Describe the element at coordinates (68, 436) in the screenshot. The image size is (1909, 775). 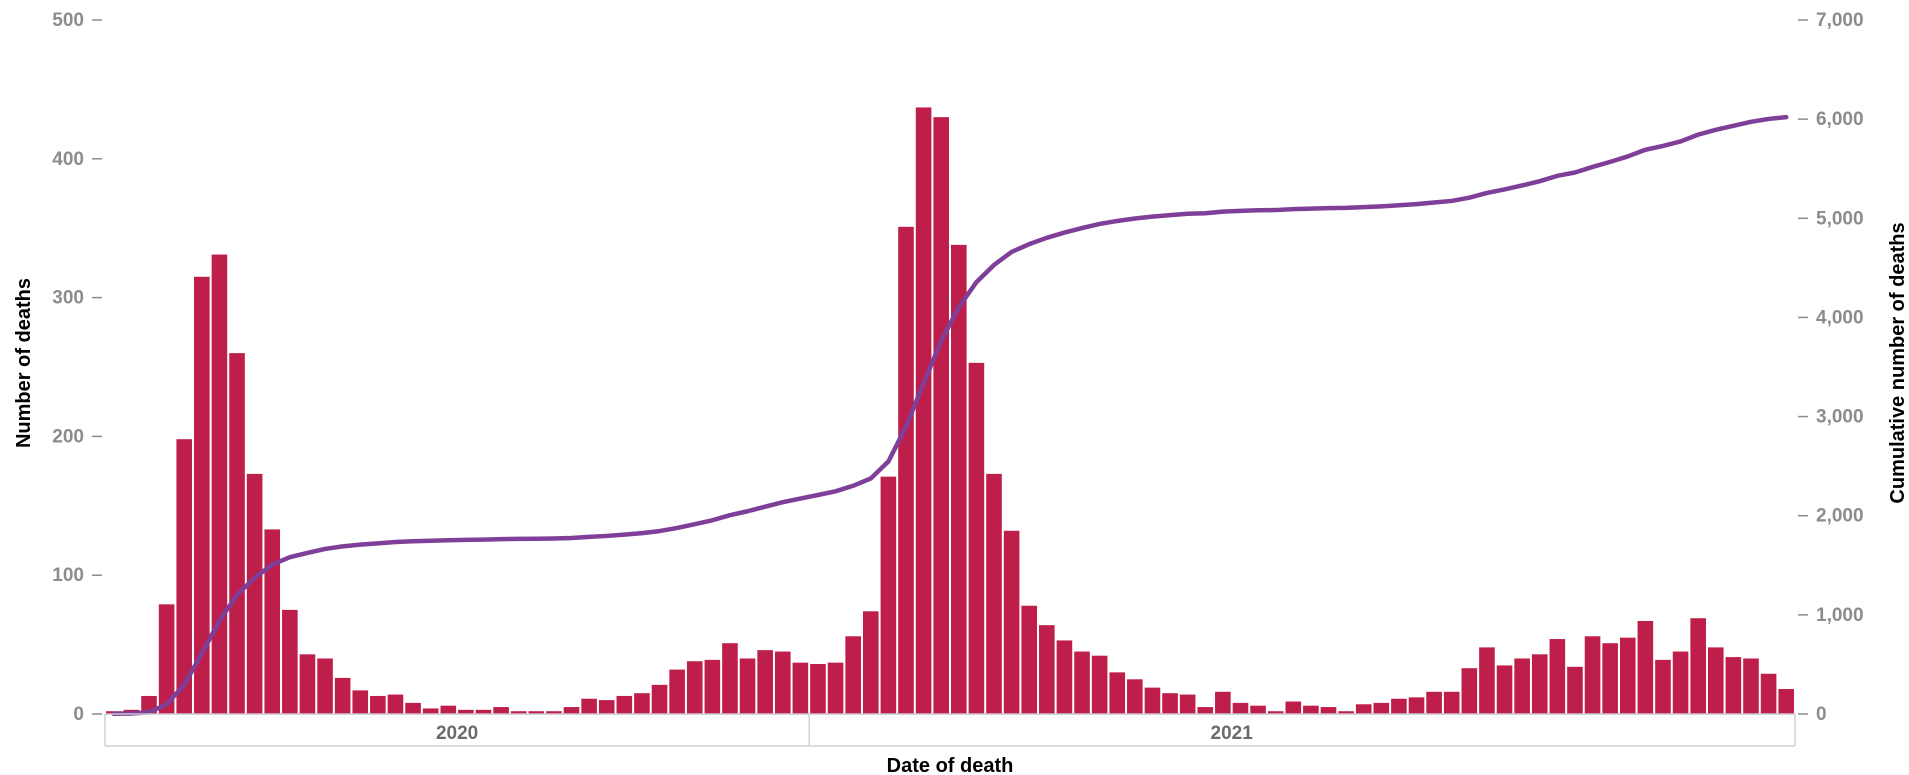
I see `left-y-tick-label: 200` at that location.